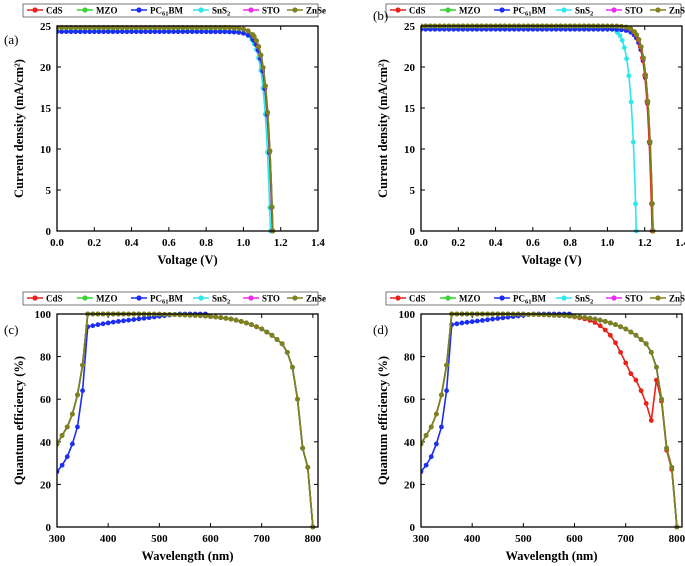 This screenshot has height=566, width=685. Describe the element at coordinates (530, 12) in the screenshot. I see `legend-label: PC61BM` at that location.